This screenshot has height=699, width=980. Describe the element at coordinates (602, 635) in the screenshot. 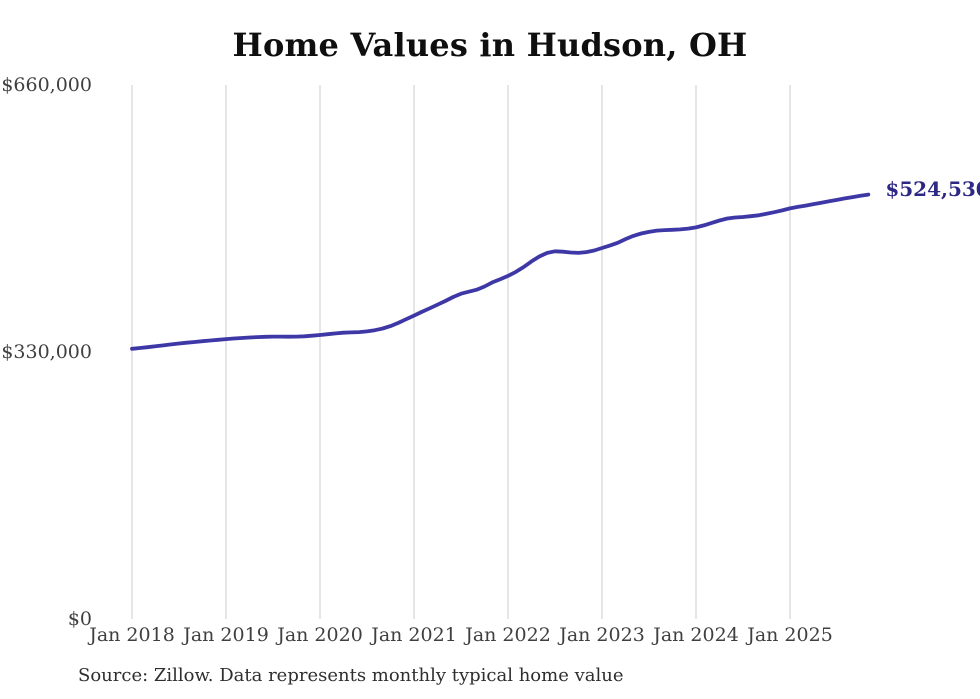

I see `x-tick-label: Jan 2023` at that location.